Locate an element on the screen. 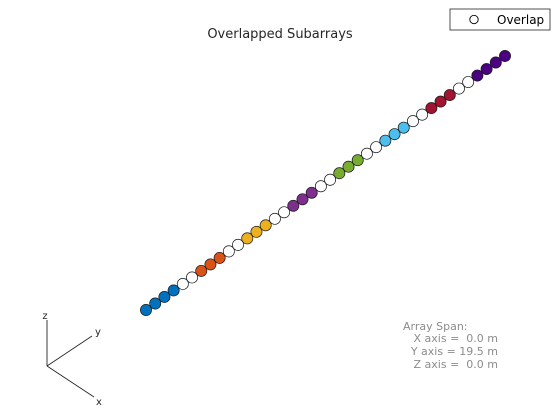 Image resolution: width=560 pixels, height=420 pixels. legend: Overlap is located at coordinates (500, 19).